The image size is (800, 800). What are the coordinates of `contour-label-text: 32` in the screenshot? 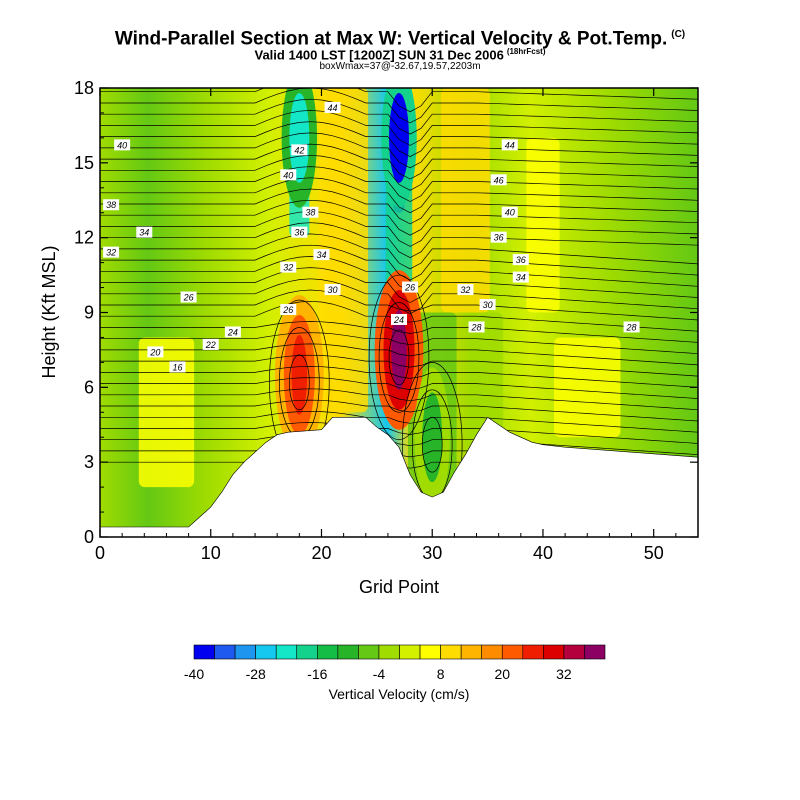 It's located at (465, 290).